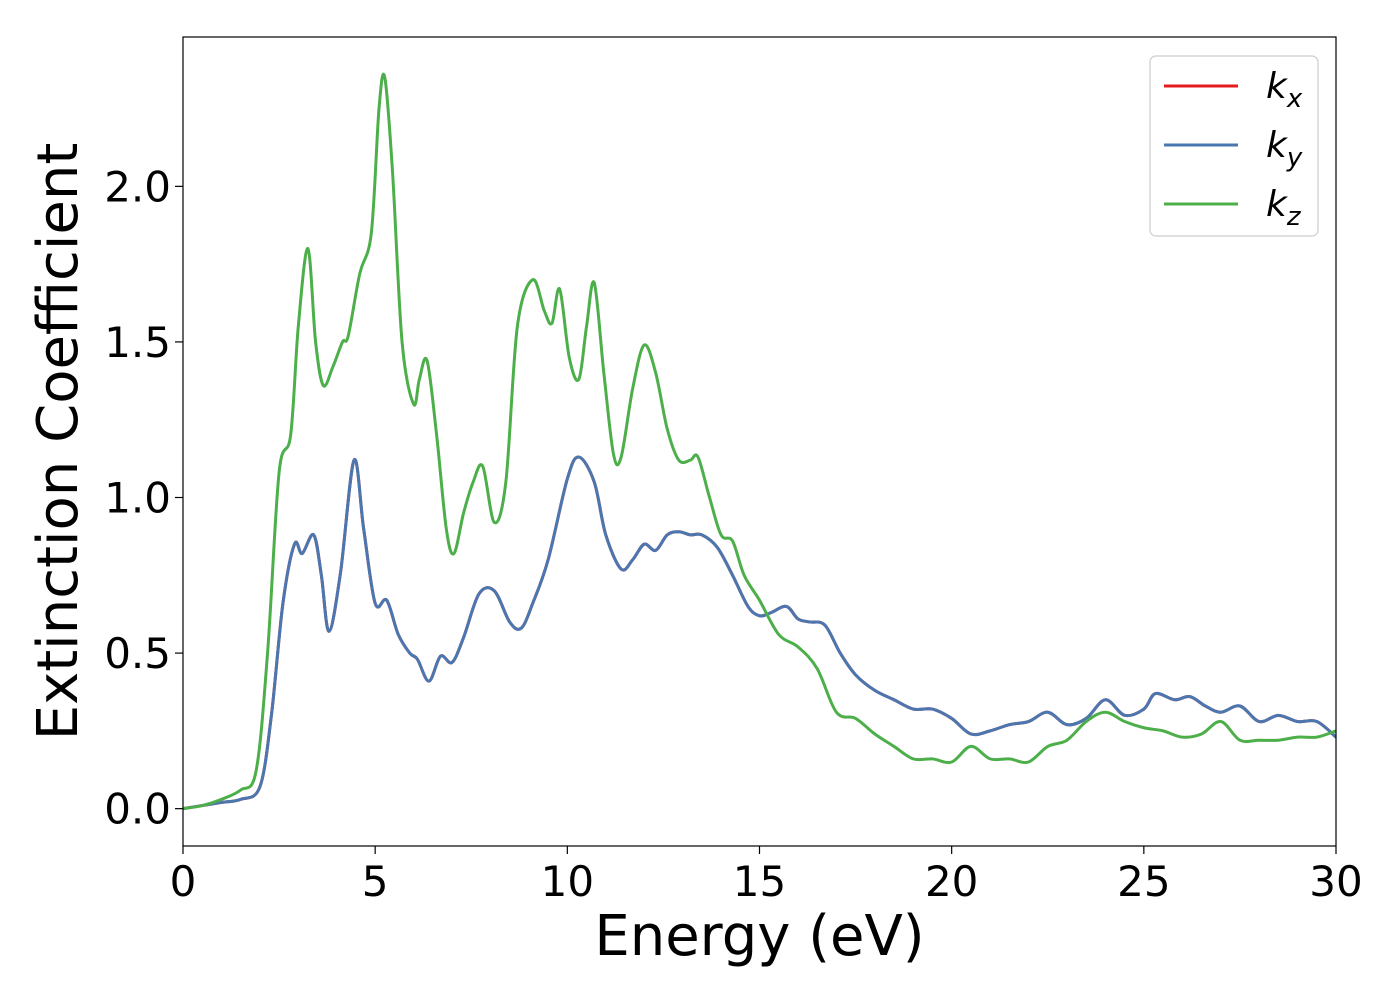 The width and height of the screenshot is (1400, 1000). What do you see at coordinates (1335, 881) in the screenshot?
I see `x-tick-label: 30` at bounding box center [1335, 881].